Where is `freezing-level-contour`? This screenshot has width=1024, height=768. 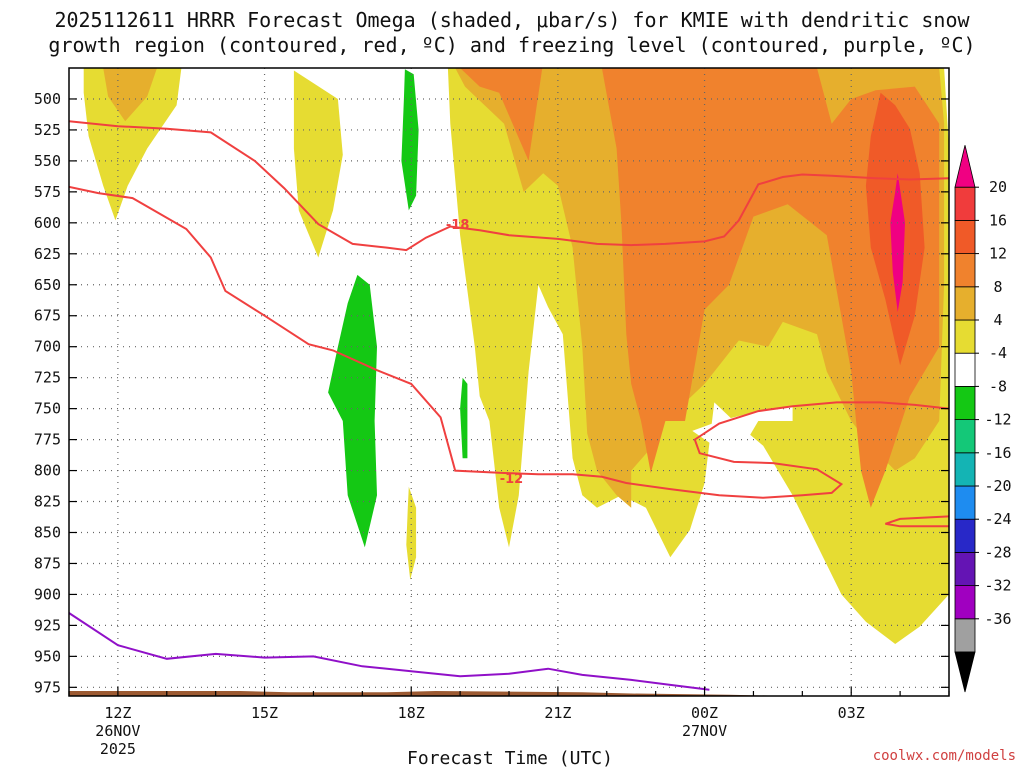 freezing-level-contour is located at coordinates (389, 651).